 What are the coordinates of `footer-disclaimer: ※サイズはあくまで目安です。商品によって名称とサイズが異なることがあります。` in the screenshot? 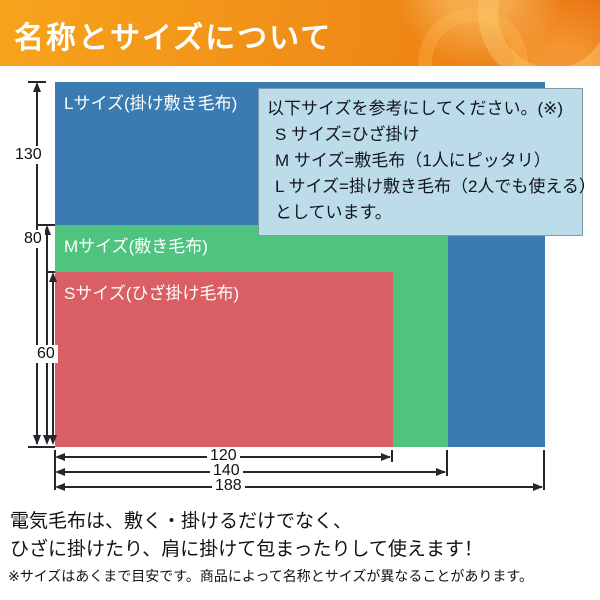 It's located at (270, 576).